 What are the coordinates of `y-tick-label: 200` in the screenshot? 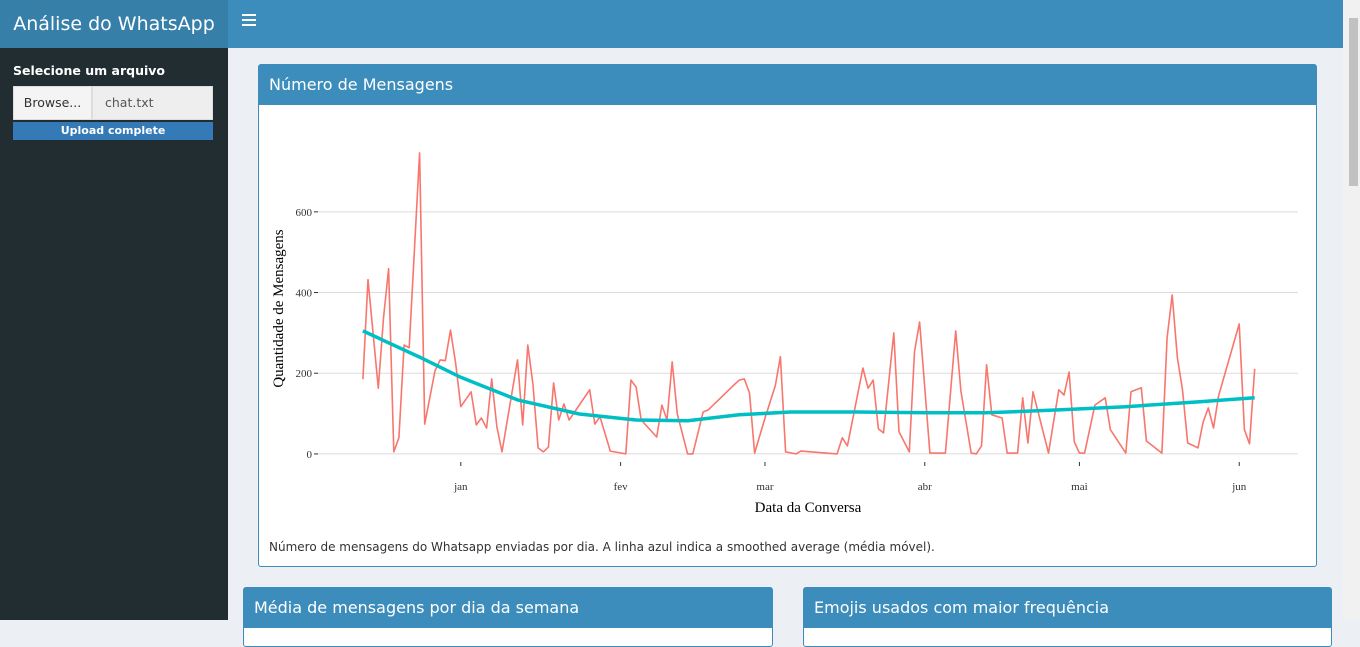 It's located at (304, 374).